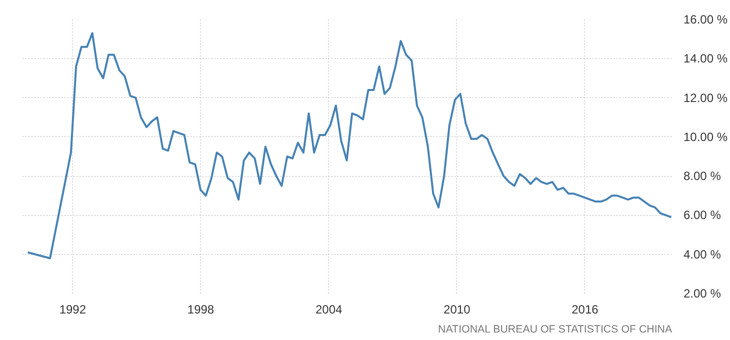 This screenshot has height=340, width=730. What do you see at coordinates (706, 19) in the screenshot?
I see `y-tick-label: 16.00 %` at bounding box center [706, 19].